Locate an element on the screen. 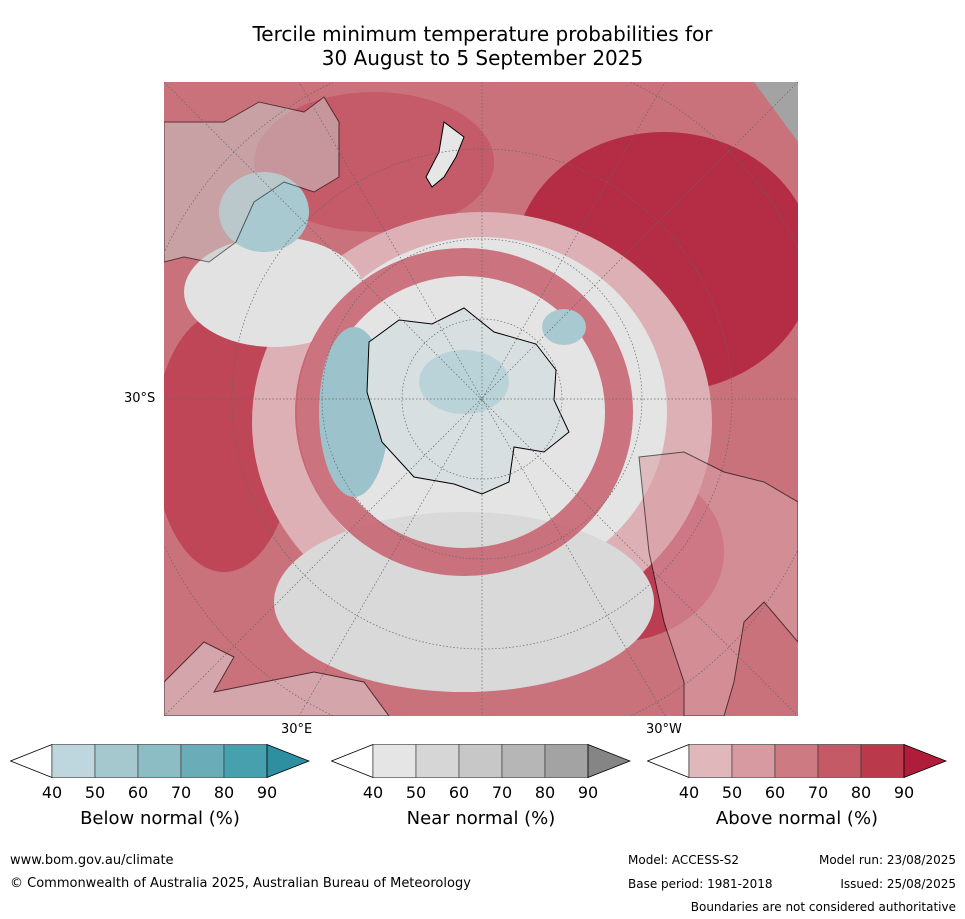 The image size is (965, 919). footer-url: www.bom.gov.au/climate is located at coordinates (92, 860).